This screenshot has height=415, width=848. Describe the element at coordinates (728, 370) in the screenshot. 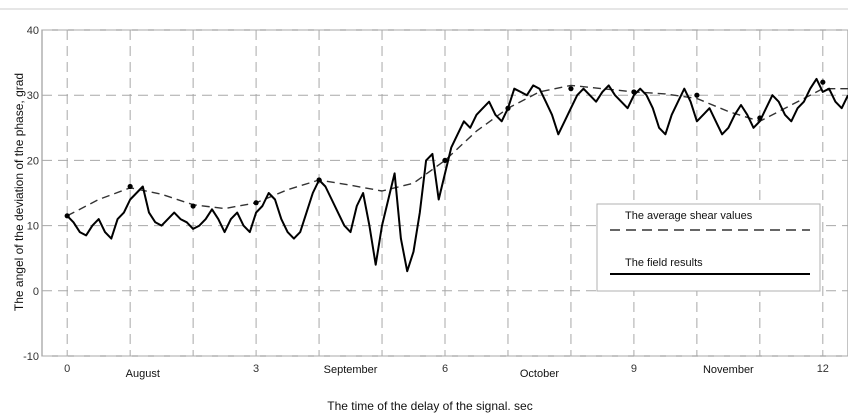

I see `month-label: November` at that location.